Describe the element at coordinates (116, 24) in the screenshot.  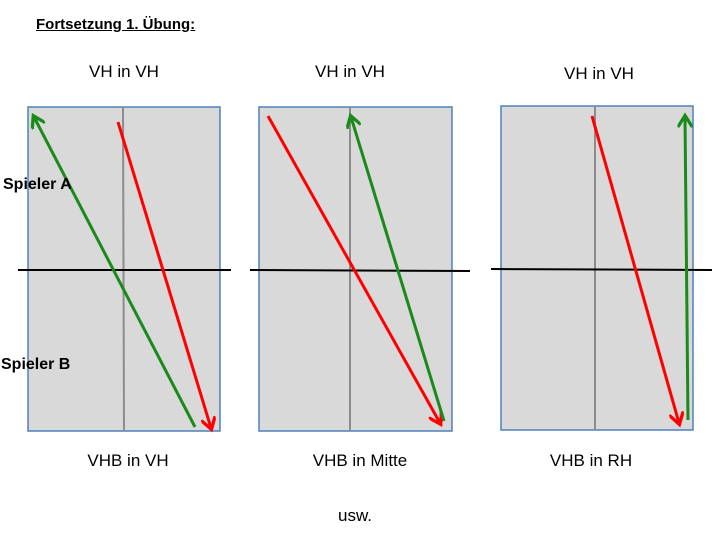
I see `page-title: Fortsetzung 1. Übung:` at that location.